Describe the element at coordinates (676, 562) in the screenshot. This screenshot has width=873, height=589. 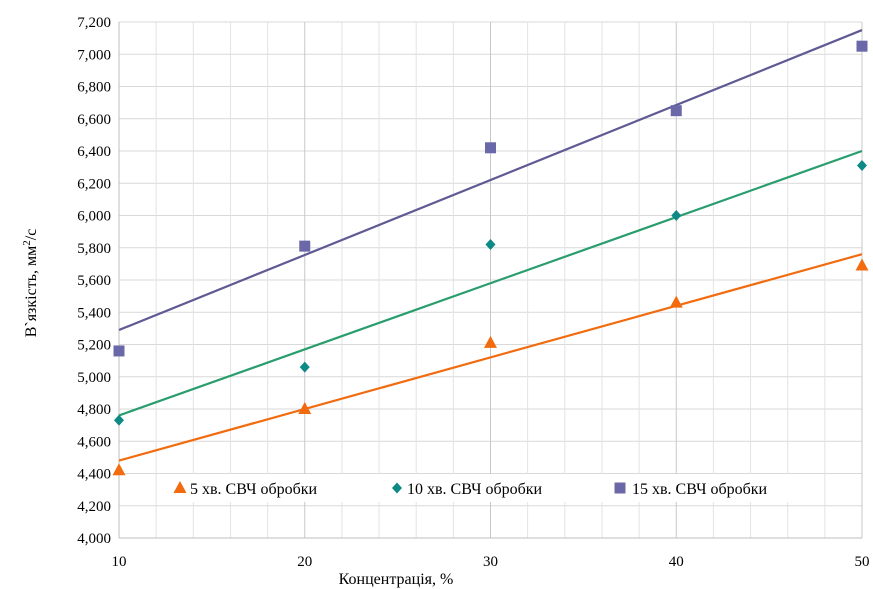
I see `x-tick-label: 40` at that location.